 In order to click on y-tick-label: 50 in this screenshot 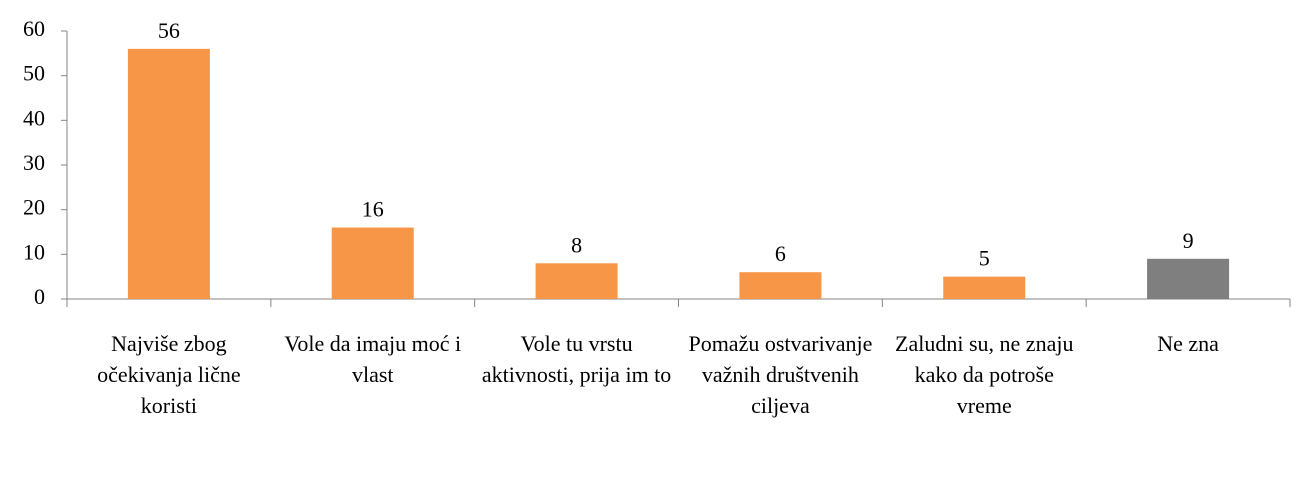, I will do `click(34, 73)`.